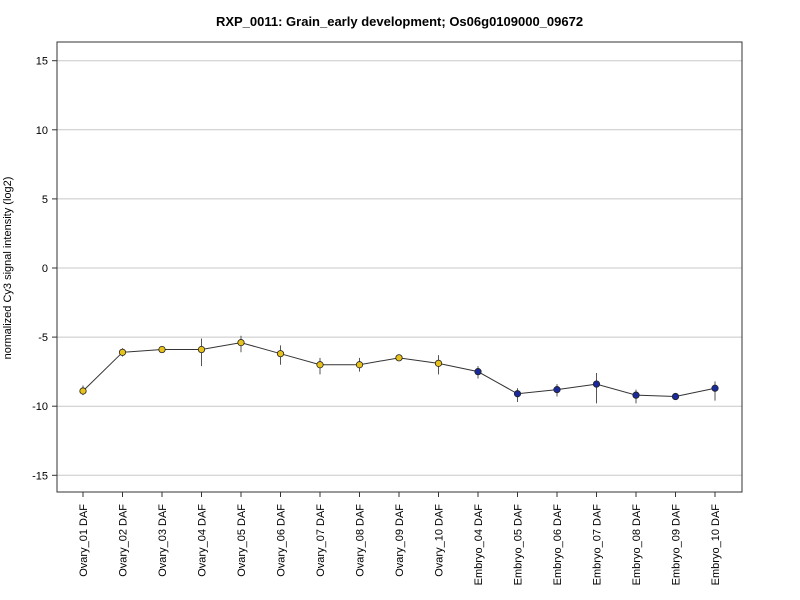  I want to click on x-tick-label: Ovary_03 DAF, so click(163, 540).